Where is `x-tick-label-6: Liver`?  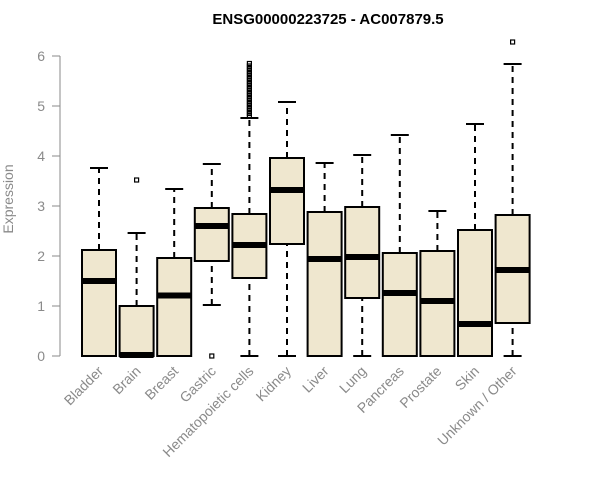
x-tick-label-6: Liver is located at coordinates (315, 379).